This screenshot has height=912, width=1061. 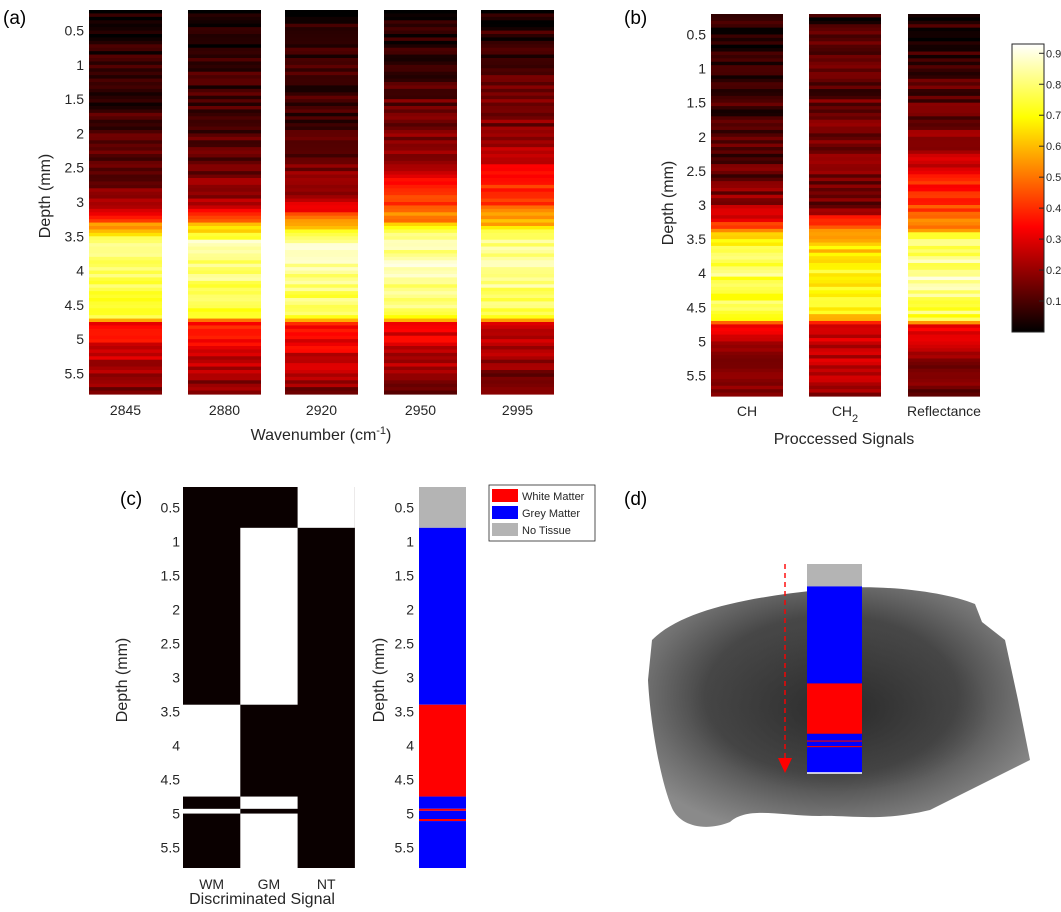 What do you see at coordinates (505, 495) in the screenshot?
I see `legend-swatch` at bounding box center [505, 495].